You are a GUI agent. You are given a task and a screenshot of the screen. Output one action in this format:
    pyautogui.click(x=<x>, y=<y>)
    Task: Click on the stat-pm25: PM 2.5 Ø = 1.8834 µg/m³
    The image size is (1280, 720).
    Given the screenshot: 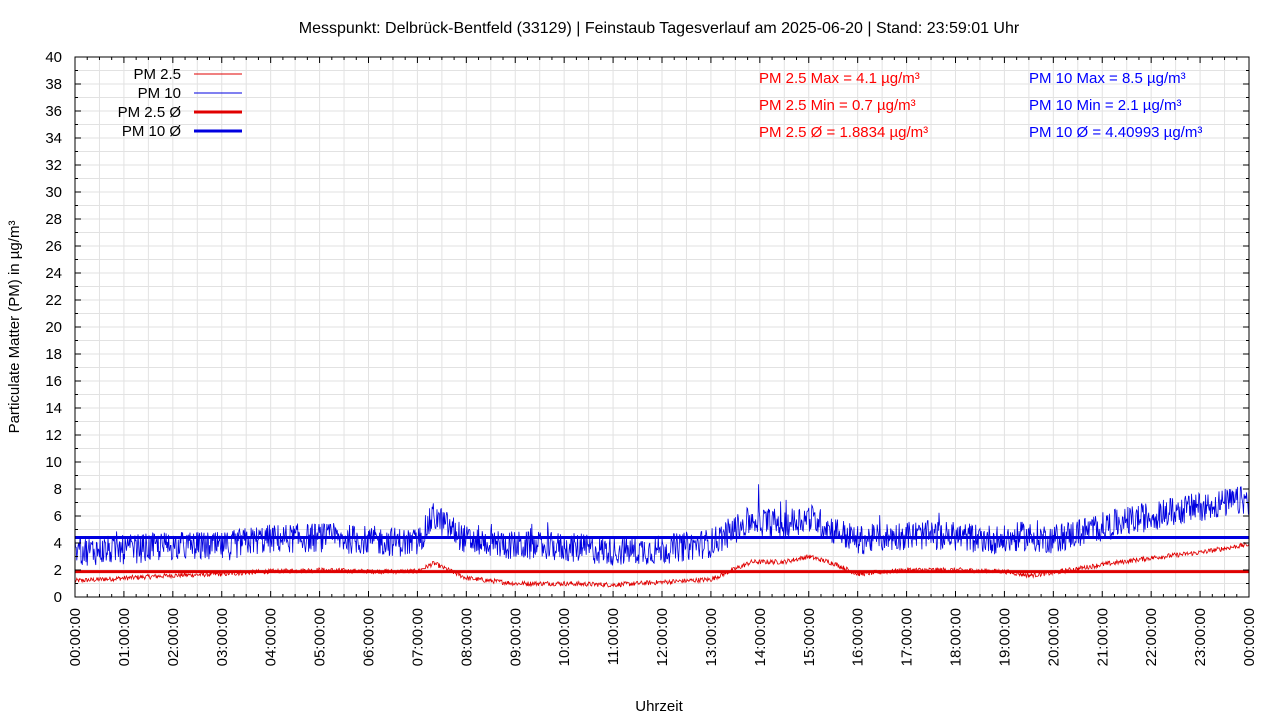 What is the action you would take?
    pyautogui.click(x=843, y=132)
    